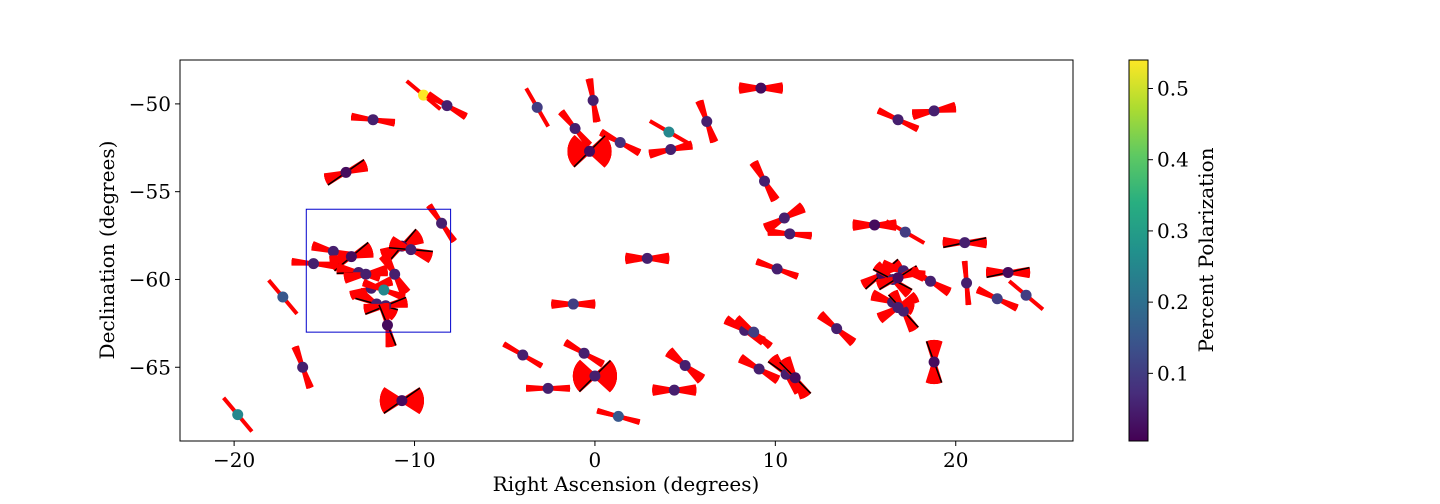 This screenshot has height=504, width=1440. Describe the element at coordinates (1173, 231) in the screenshot. I see `colorbar-tick-label: 0.3` at that location.